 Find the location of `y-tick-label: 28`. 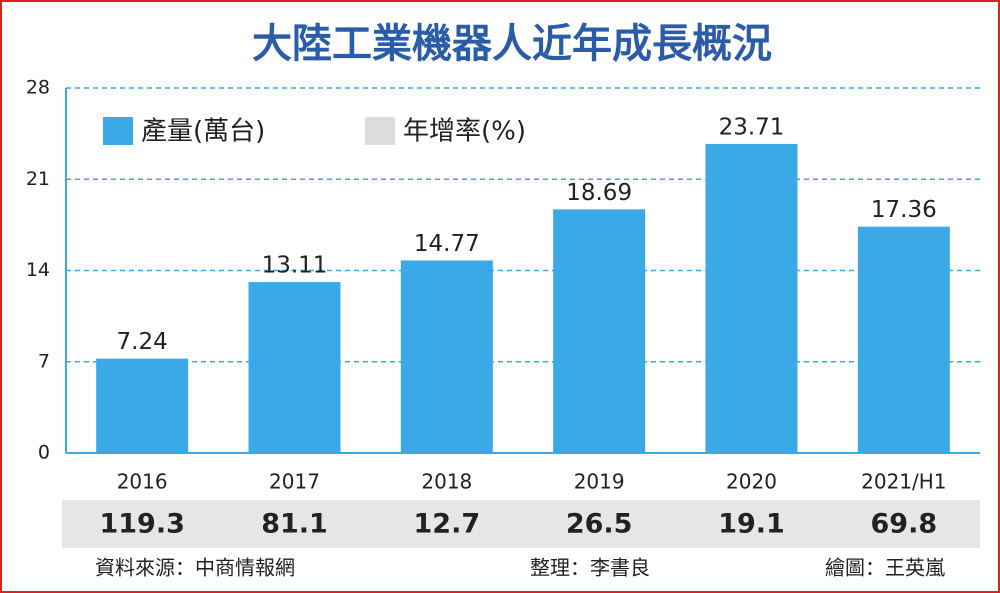

y-tick-label: 28 is located at coordinates (38, 88).